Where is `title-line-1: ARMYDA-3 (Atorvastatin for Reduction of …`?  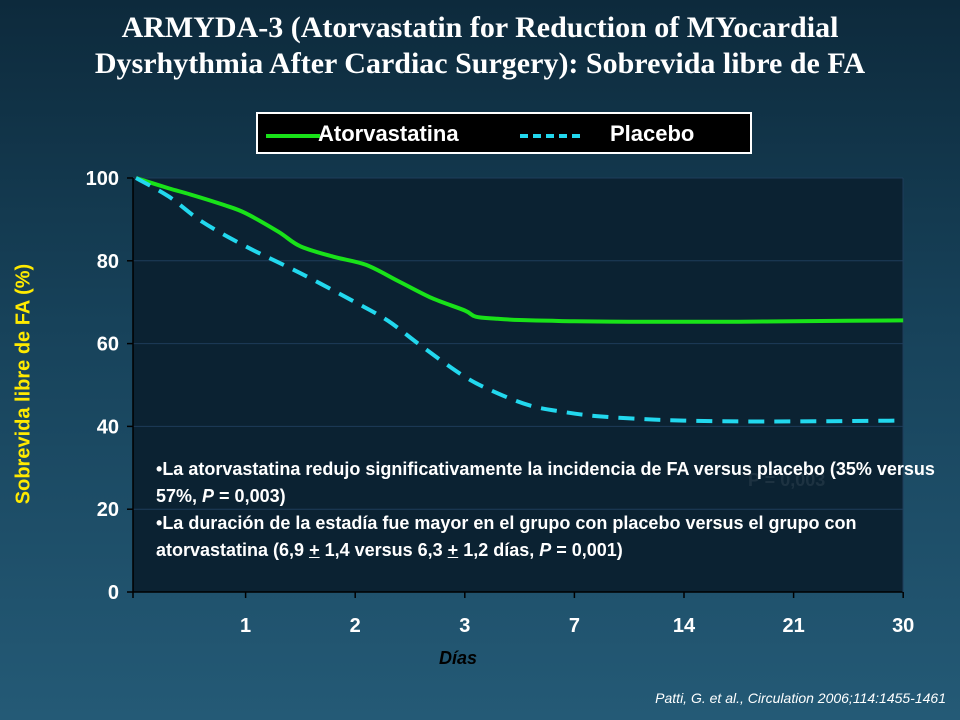 title-line-1: ARMYDA-3 (Atorvastatin for Reduction of … is located at coordinates (480, 27).